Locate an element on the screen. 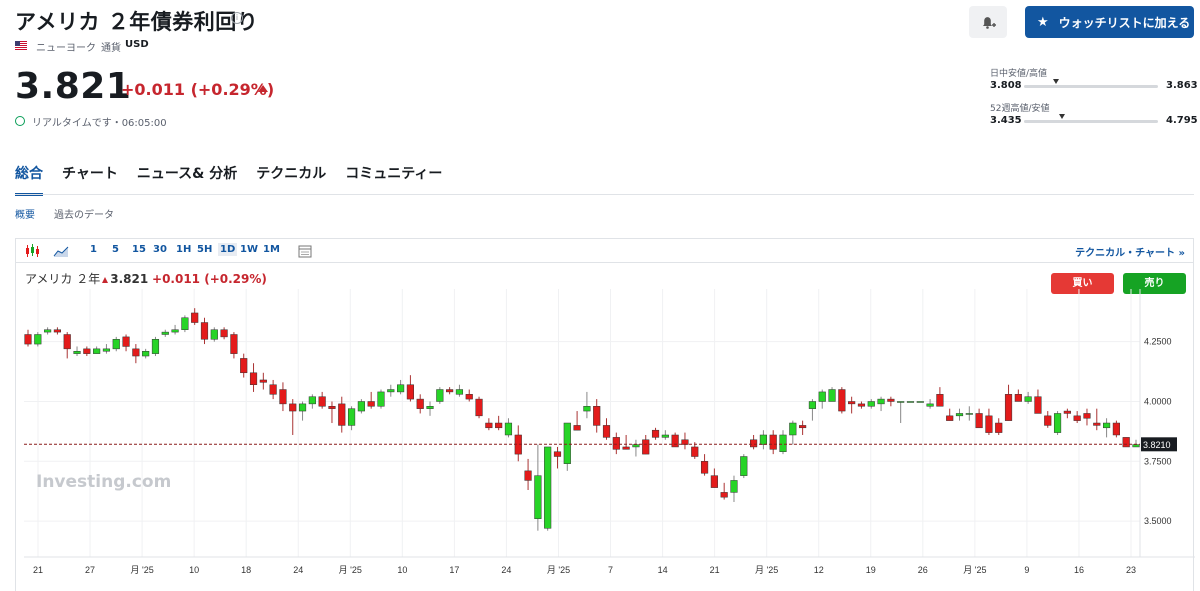  add-to-watchlist-button: ★ ウォッチリストに加える is located at coordinates (1109, 22).